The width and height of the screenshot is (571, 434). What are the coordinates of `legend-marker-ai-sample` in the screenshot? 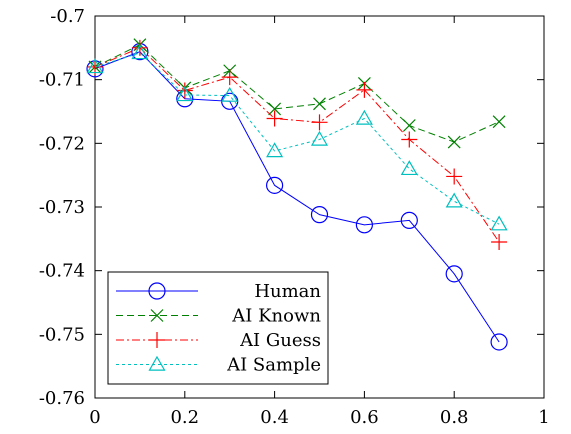 It's located at (157, 363).